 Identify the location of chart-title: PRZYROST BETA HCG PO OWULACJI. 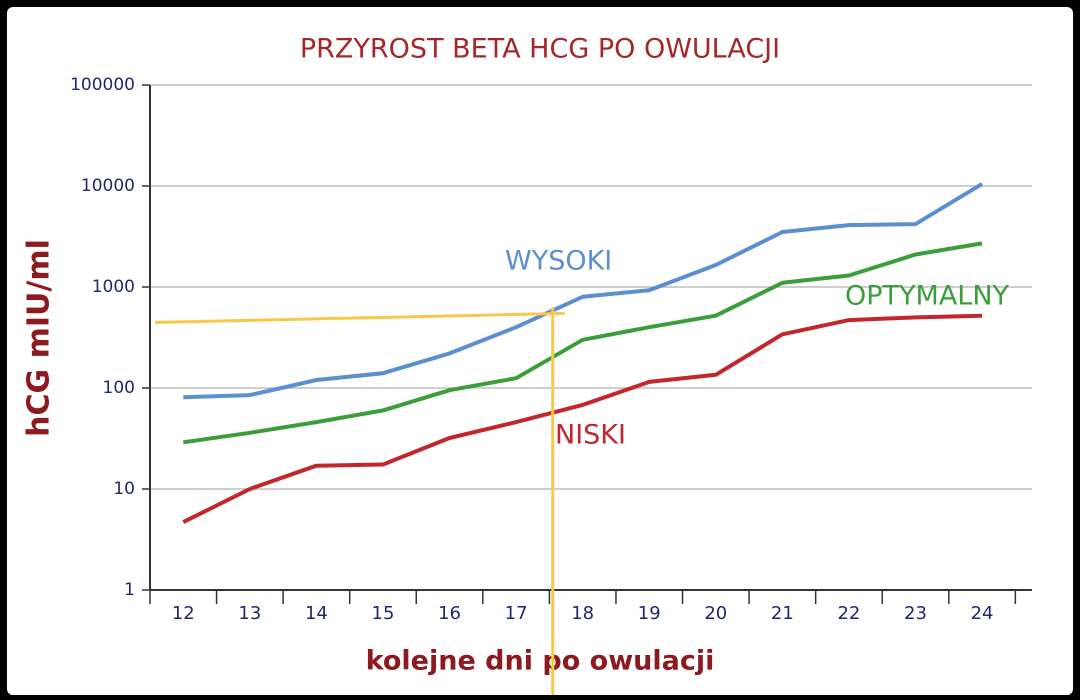
(540, 49).